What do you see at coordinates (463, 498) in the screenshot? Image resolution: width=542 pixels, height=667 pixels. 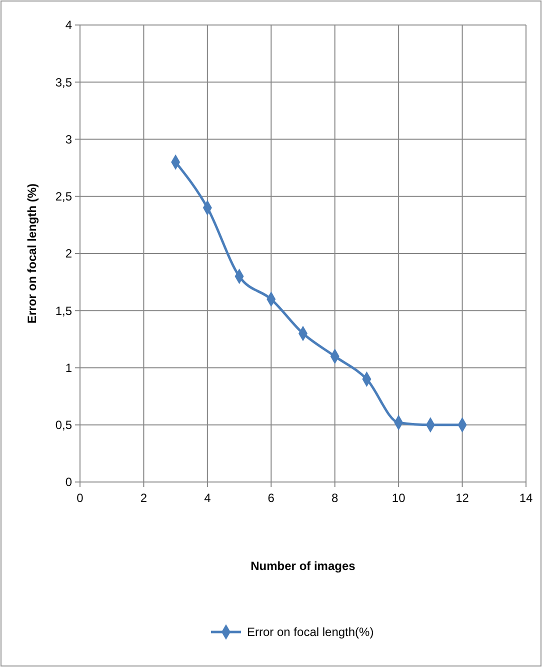 I see `x-tick-label: 12` at bounding box center [463, 498].